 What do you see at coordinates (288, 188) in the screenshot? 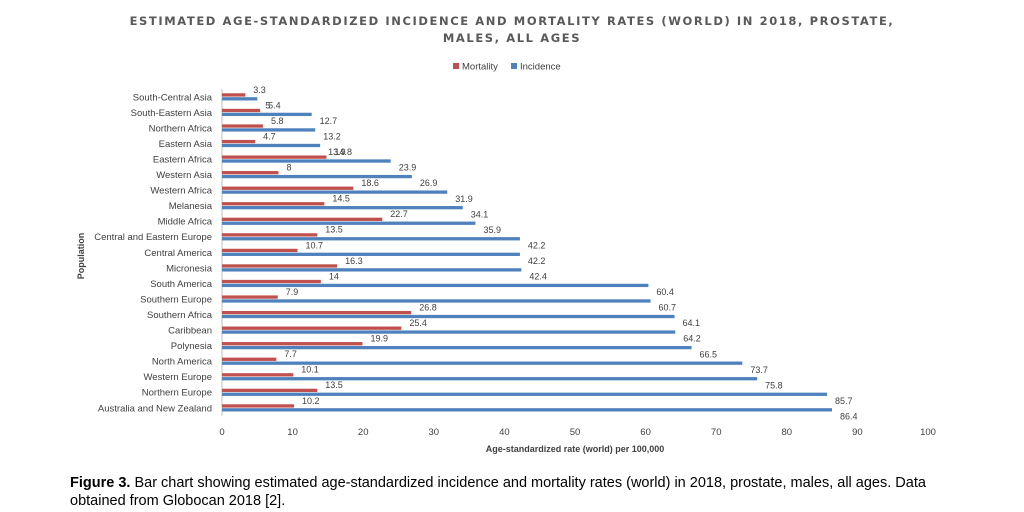
I see `mortality-bar-western-africa` at bounding box center [288, 188].